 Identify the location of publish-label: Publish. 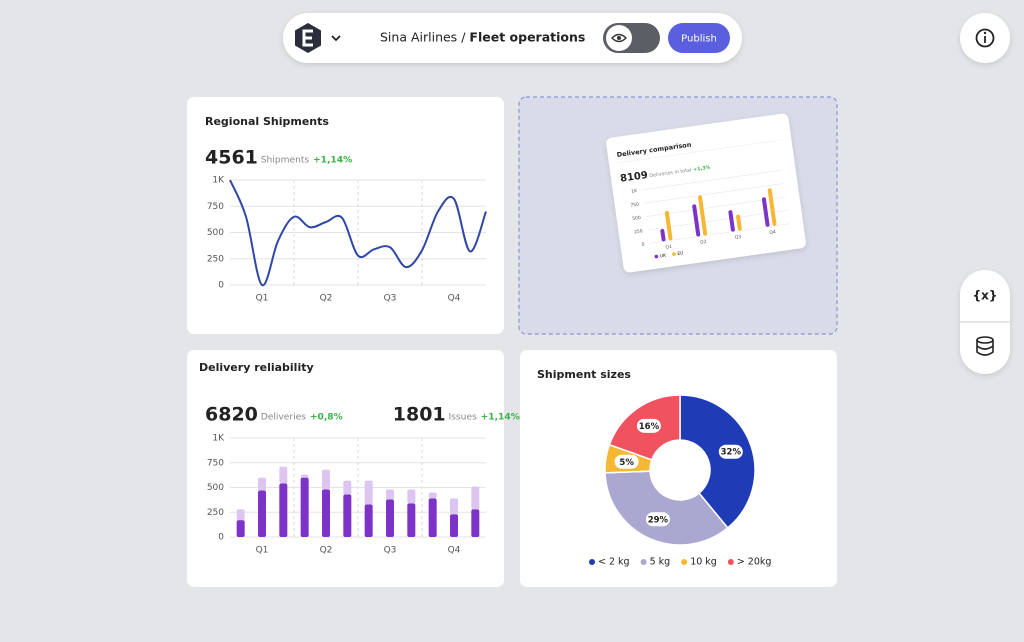
(699, 39).